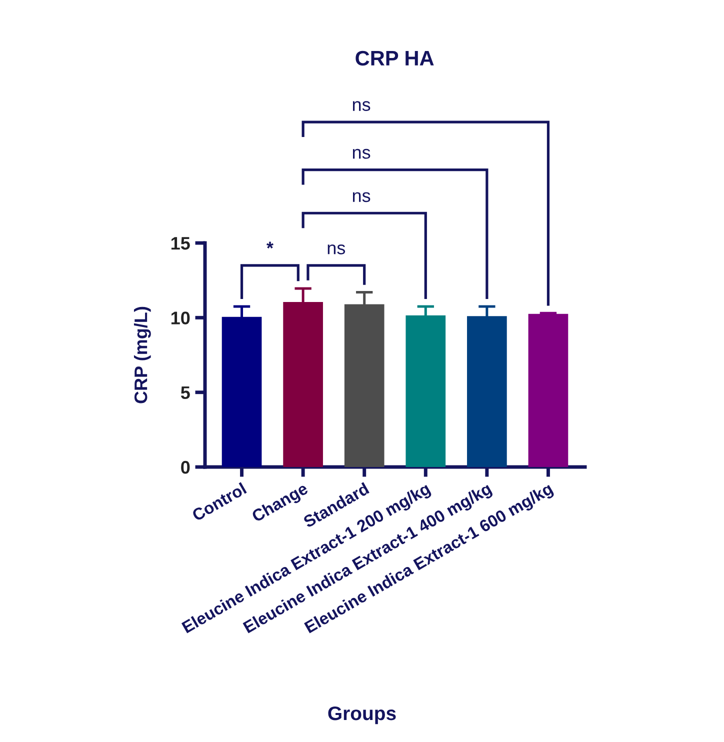 This screenshot has width=724, height=742. I want to click on annotation: *, so click(270, 245).